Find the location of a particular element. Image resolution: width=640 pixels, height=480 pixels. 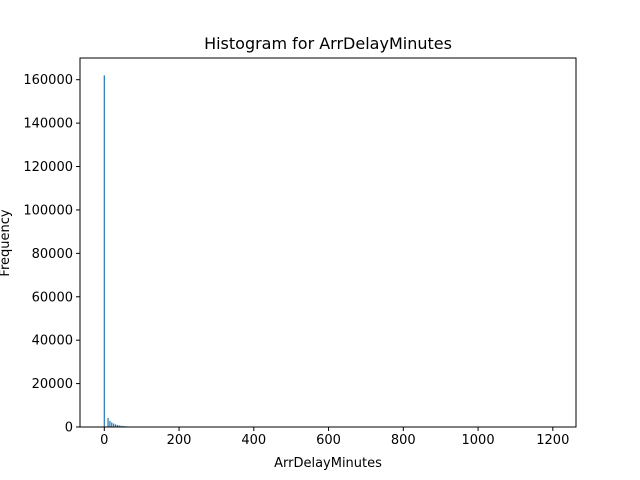

x-axis-label: ArrDelayMinutes is located at coordinates (328, 463).